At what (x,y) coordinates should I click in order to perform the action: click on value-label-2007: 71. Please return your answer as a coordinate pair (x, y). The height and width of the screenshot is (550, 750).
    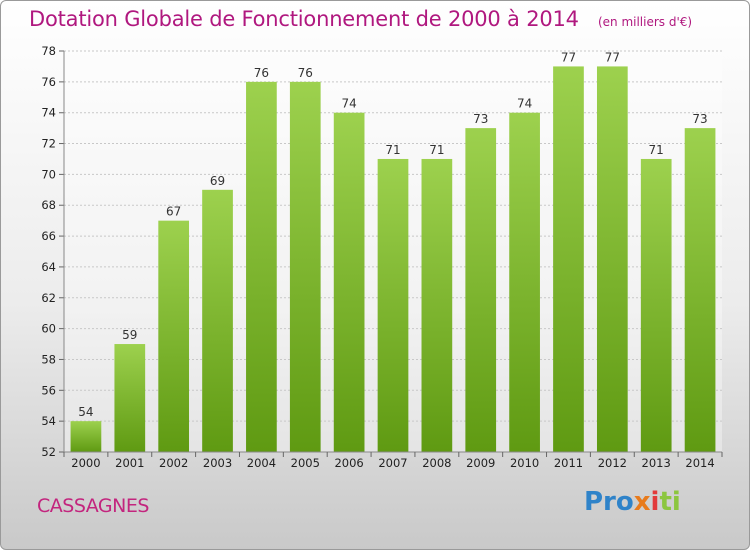
    Looking at the image, I should click on (392, 150).